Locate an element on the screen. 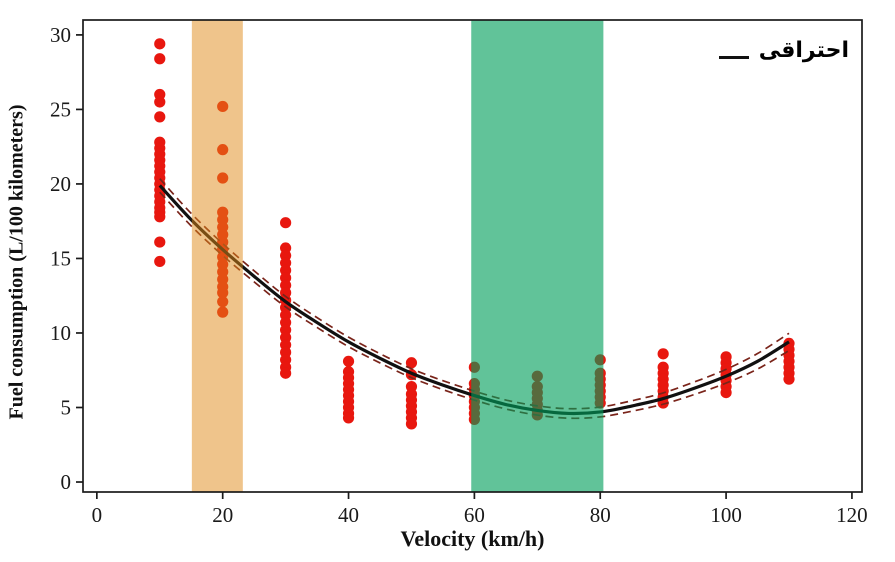 This screenshot has width=895, height=562. y-tick-label: 30 is located at coordinates (60, 35).